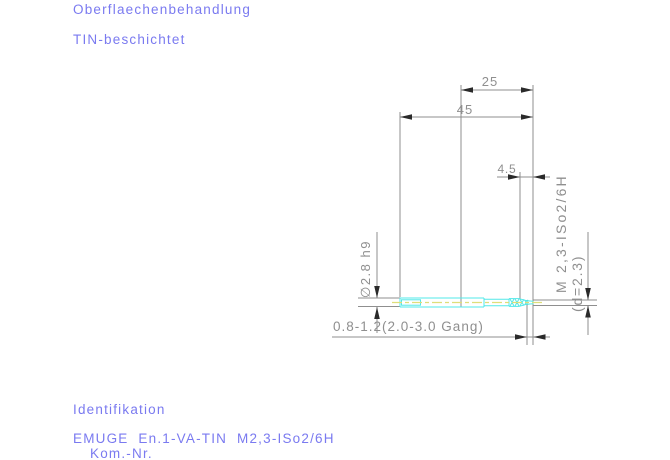 The image size is (670, 460). What do you see at coordinates (577, 283) in the screenshot?
I see `dim-core-diameter: (d=2.3)` at bounding box center [577, 283].